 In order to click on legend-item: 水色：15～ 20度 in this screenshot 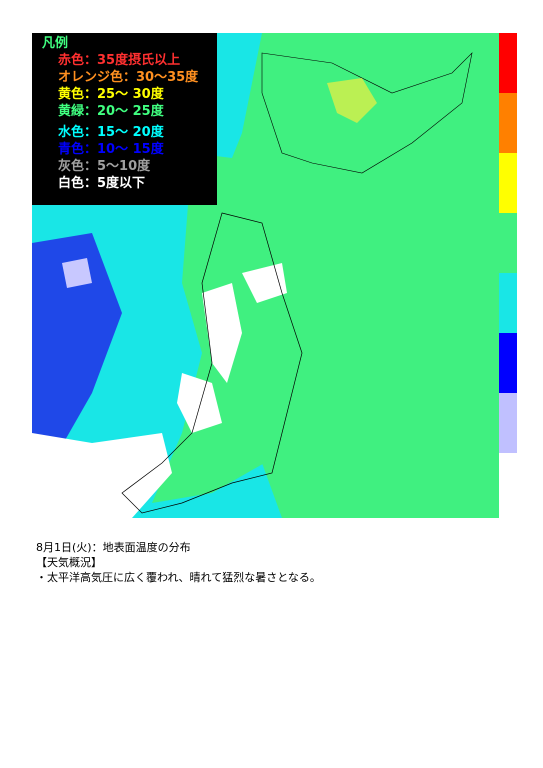, I will do `click(111, 132)`.